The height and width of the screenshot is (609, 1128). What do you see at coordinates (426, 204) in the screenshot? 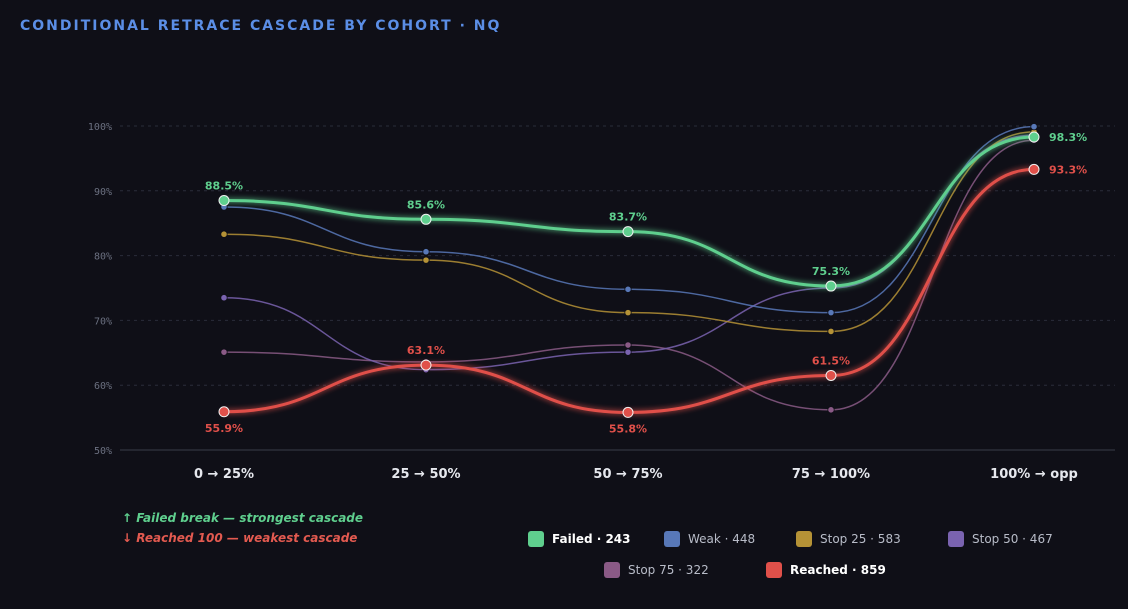
I see `data-label: 85.6%` at bounding box center [426, 204].